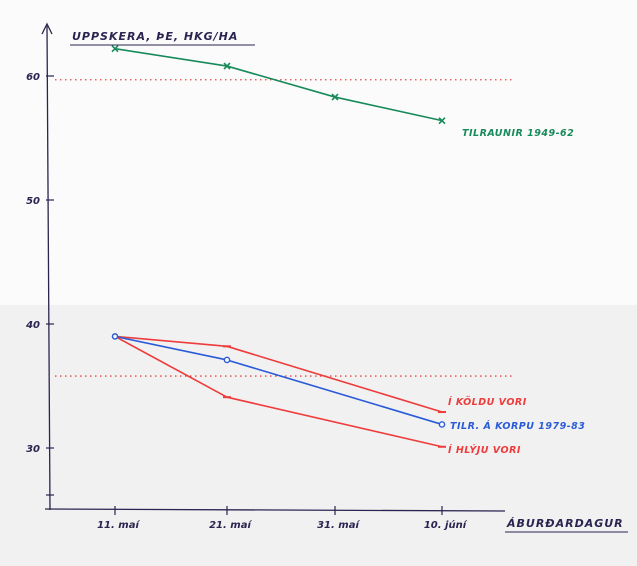 This screenshot has height=566, width=637. I want to click on x-tick-label: 11. maí, so click(118, 525).